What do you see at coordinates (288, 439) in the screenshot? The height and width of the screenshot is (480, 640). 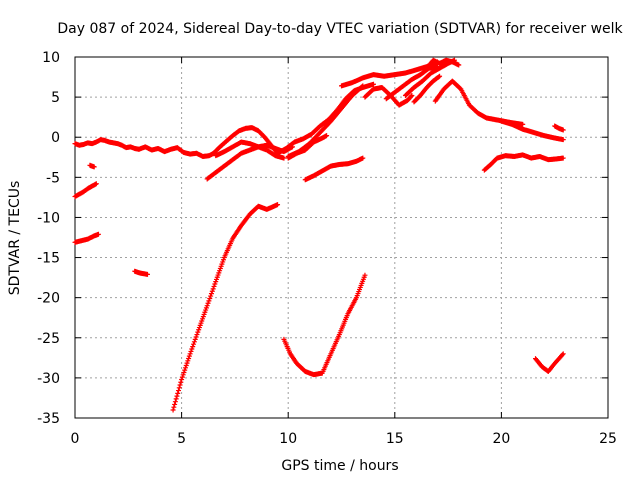 I see `x-tick-label: 10` at bounding box center [288, 439].